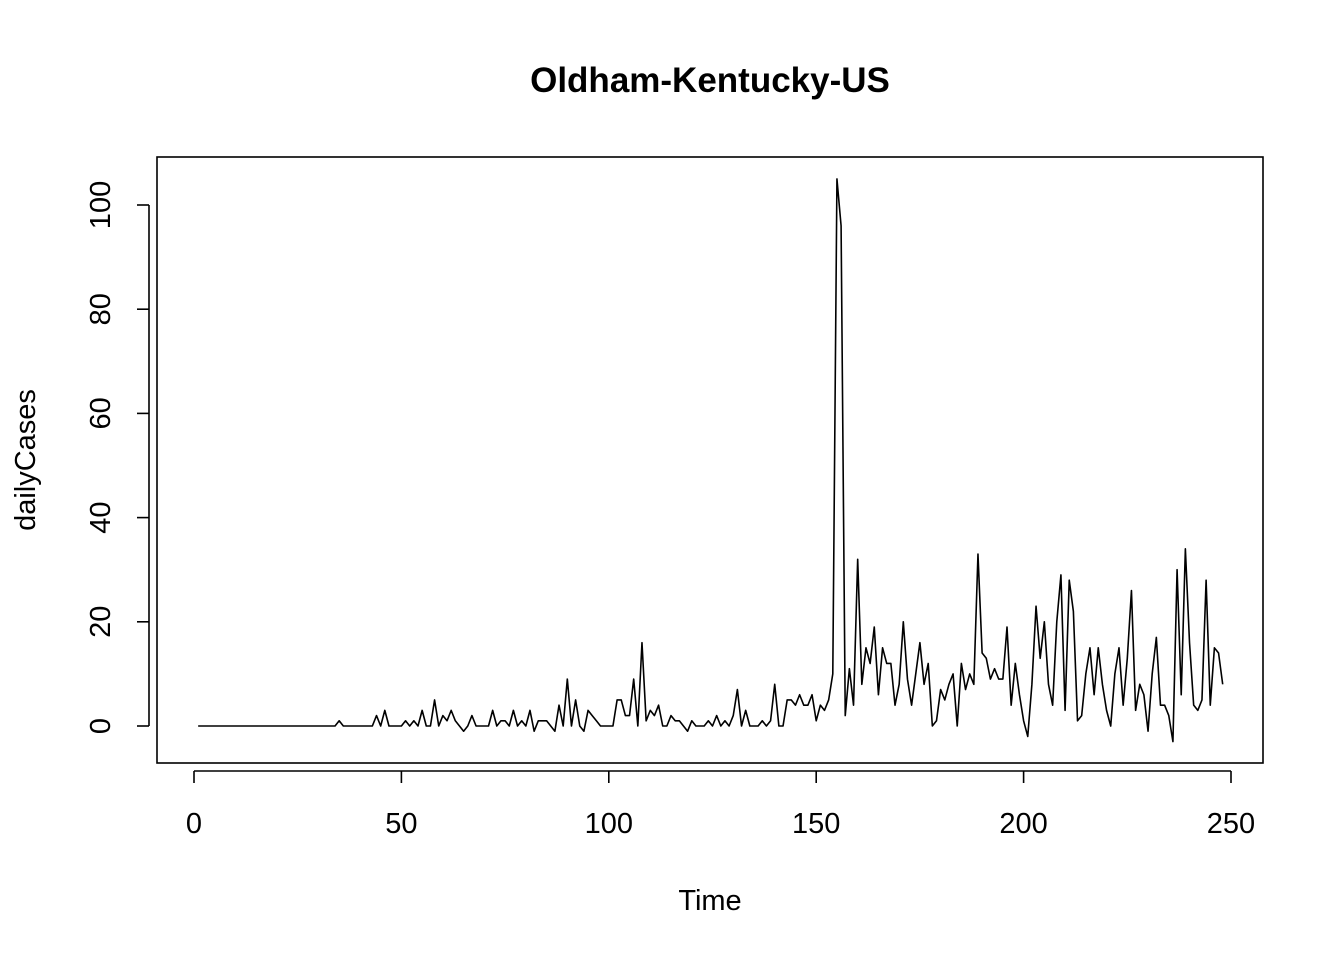 The width and height of the screenshot is (1344, 960). I want to click on y-tick-label: 20, so click(101, 622).